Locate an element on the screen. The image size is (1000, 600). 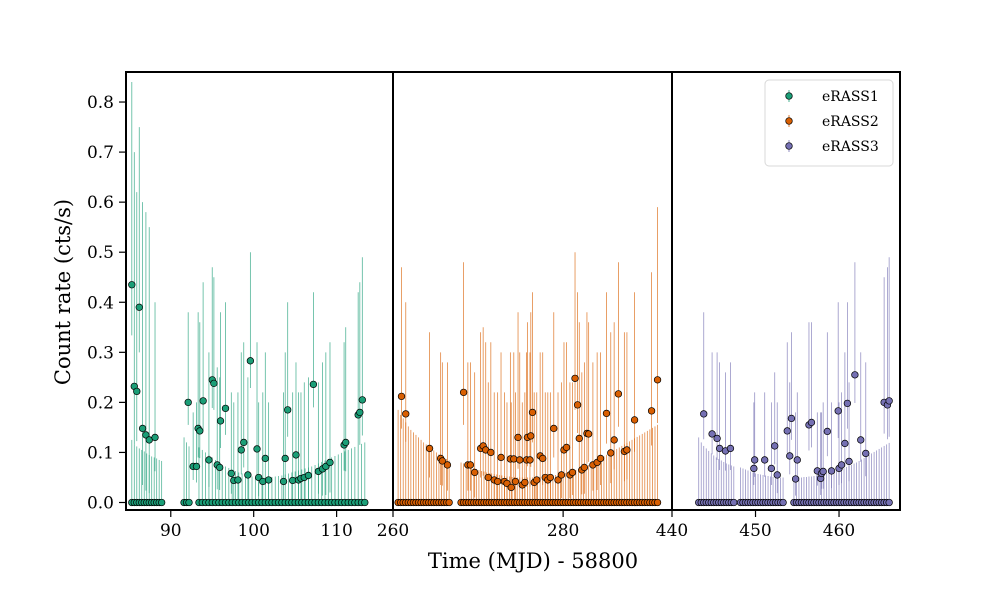
panel-erass3 is located at coordinates (794, 382).